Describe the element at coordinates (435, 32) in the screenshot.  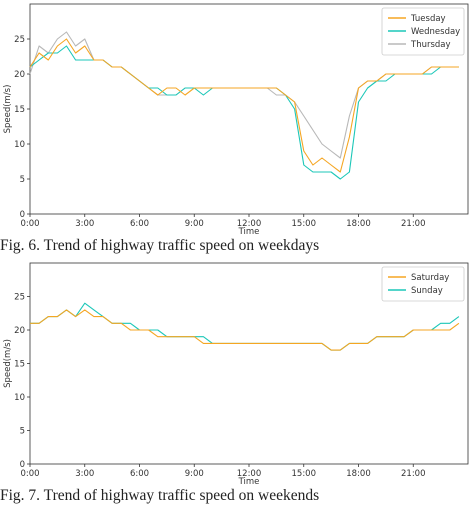
I see `legend-label-wednesday: Wednesday` at that location.